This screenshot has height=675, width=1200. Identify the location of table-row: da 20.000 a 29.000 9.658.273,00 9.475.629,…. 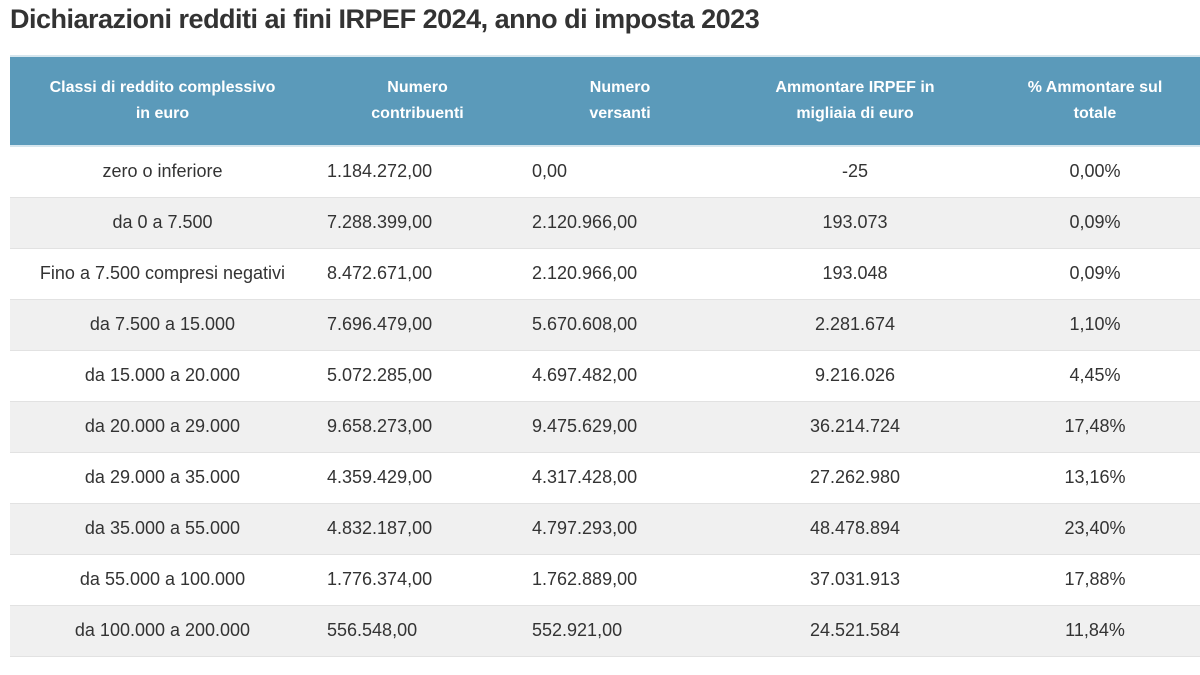
(605, 426).